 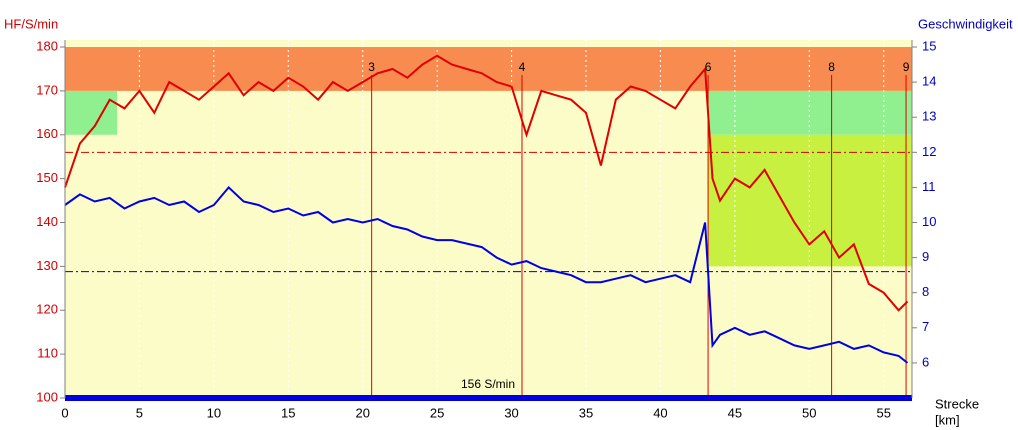 What do you see at coordinates (929, 81) in the screenshot?
I see `y2-tick-label: 14` at bounding box center [929, 81].